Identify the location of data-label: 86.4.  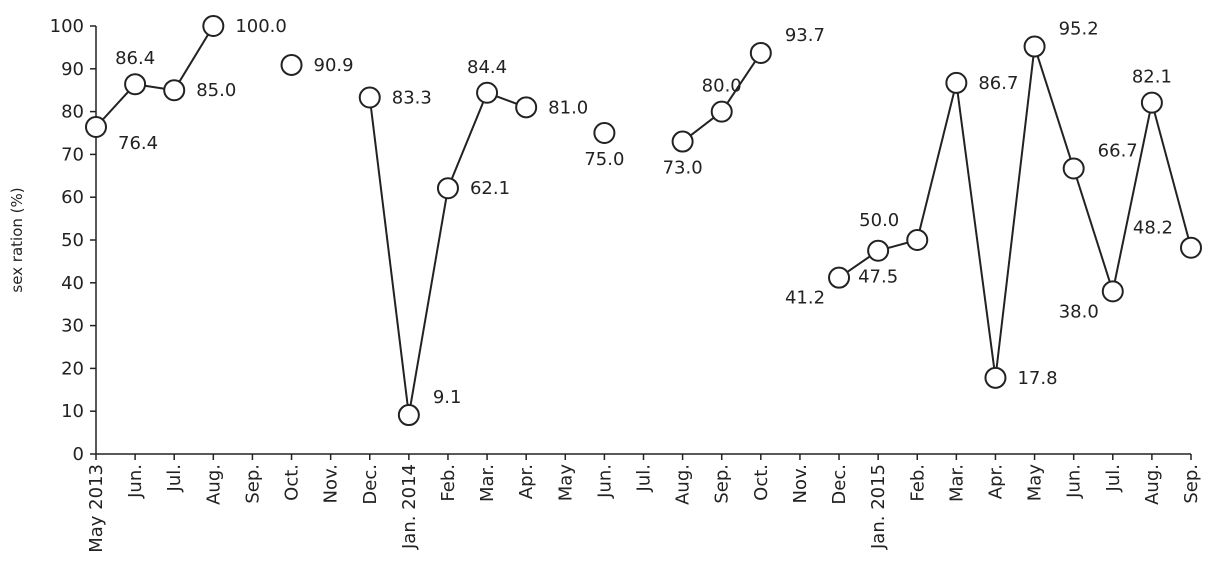
(135, 58).